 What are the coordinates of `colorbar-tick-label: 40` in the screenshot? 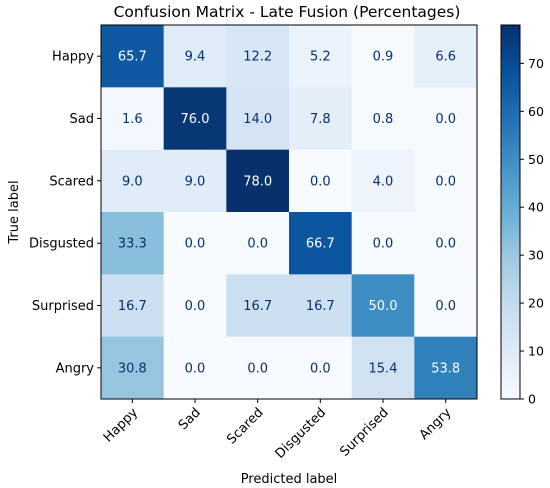 It's located at (536, 207).